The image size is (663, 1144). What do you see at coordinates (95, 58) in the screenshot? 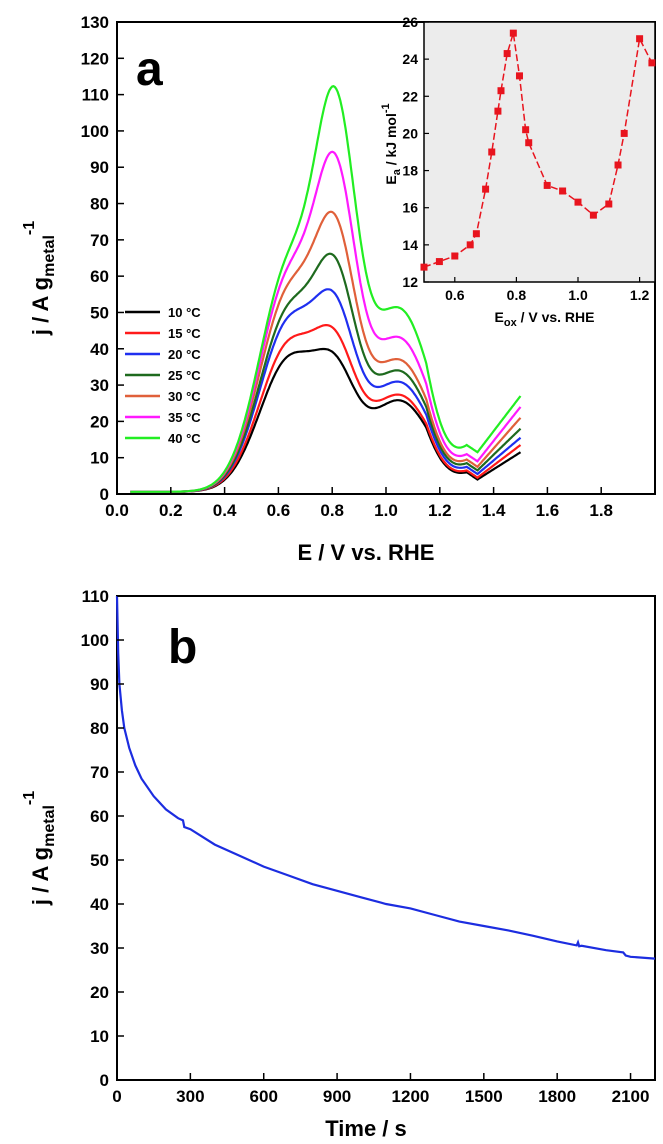
I see `y-tick-label: 120` at bounding box center [95, 58].